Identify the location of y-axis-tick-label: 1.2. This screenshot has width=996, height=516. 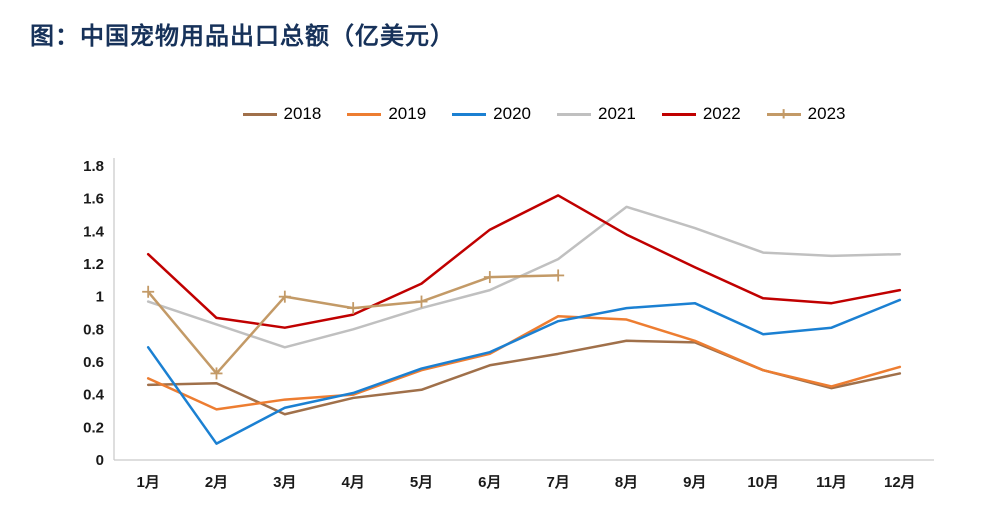
(93, 264).